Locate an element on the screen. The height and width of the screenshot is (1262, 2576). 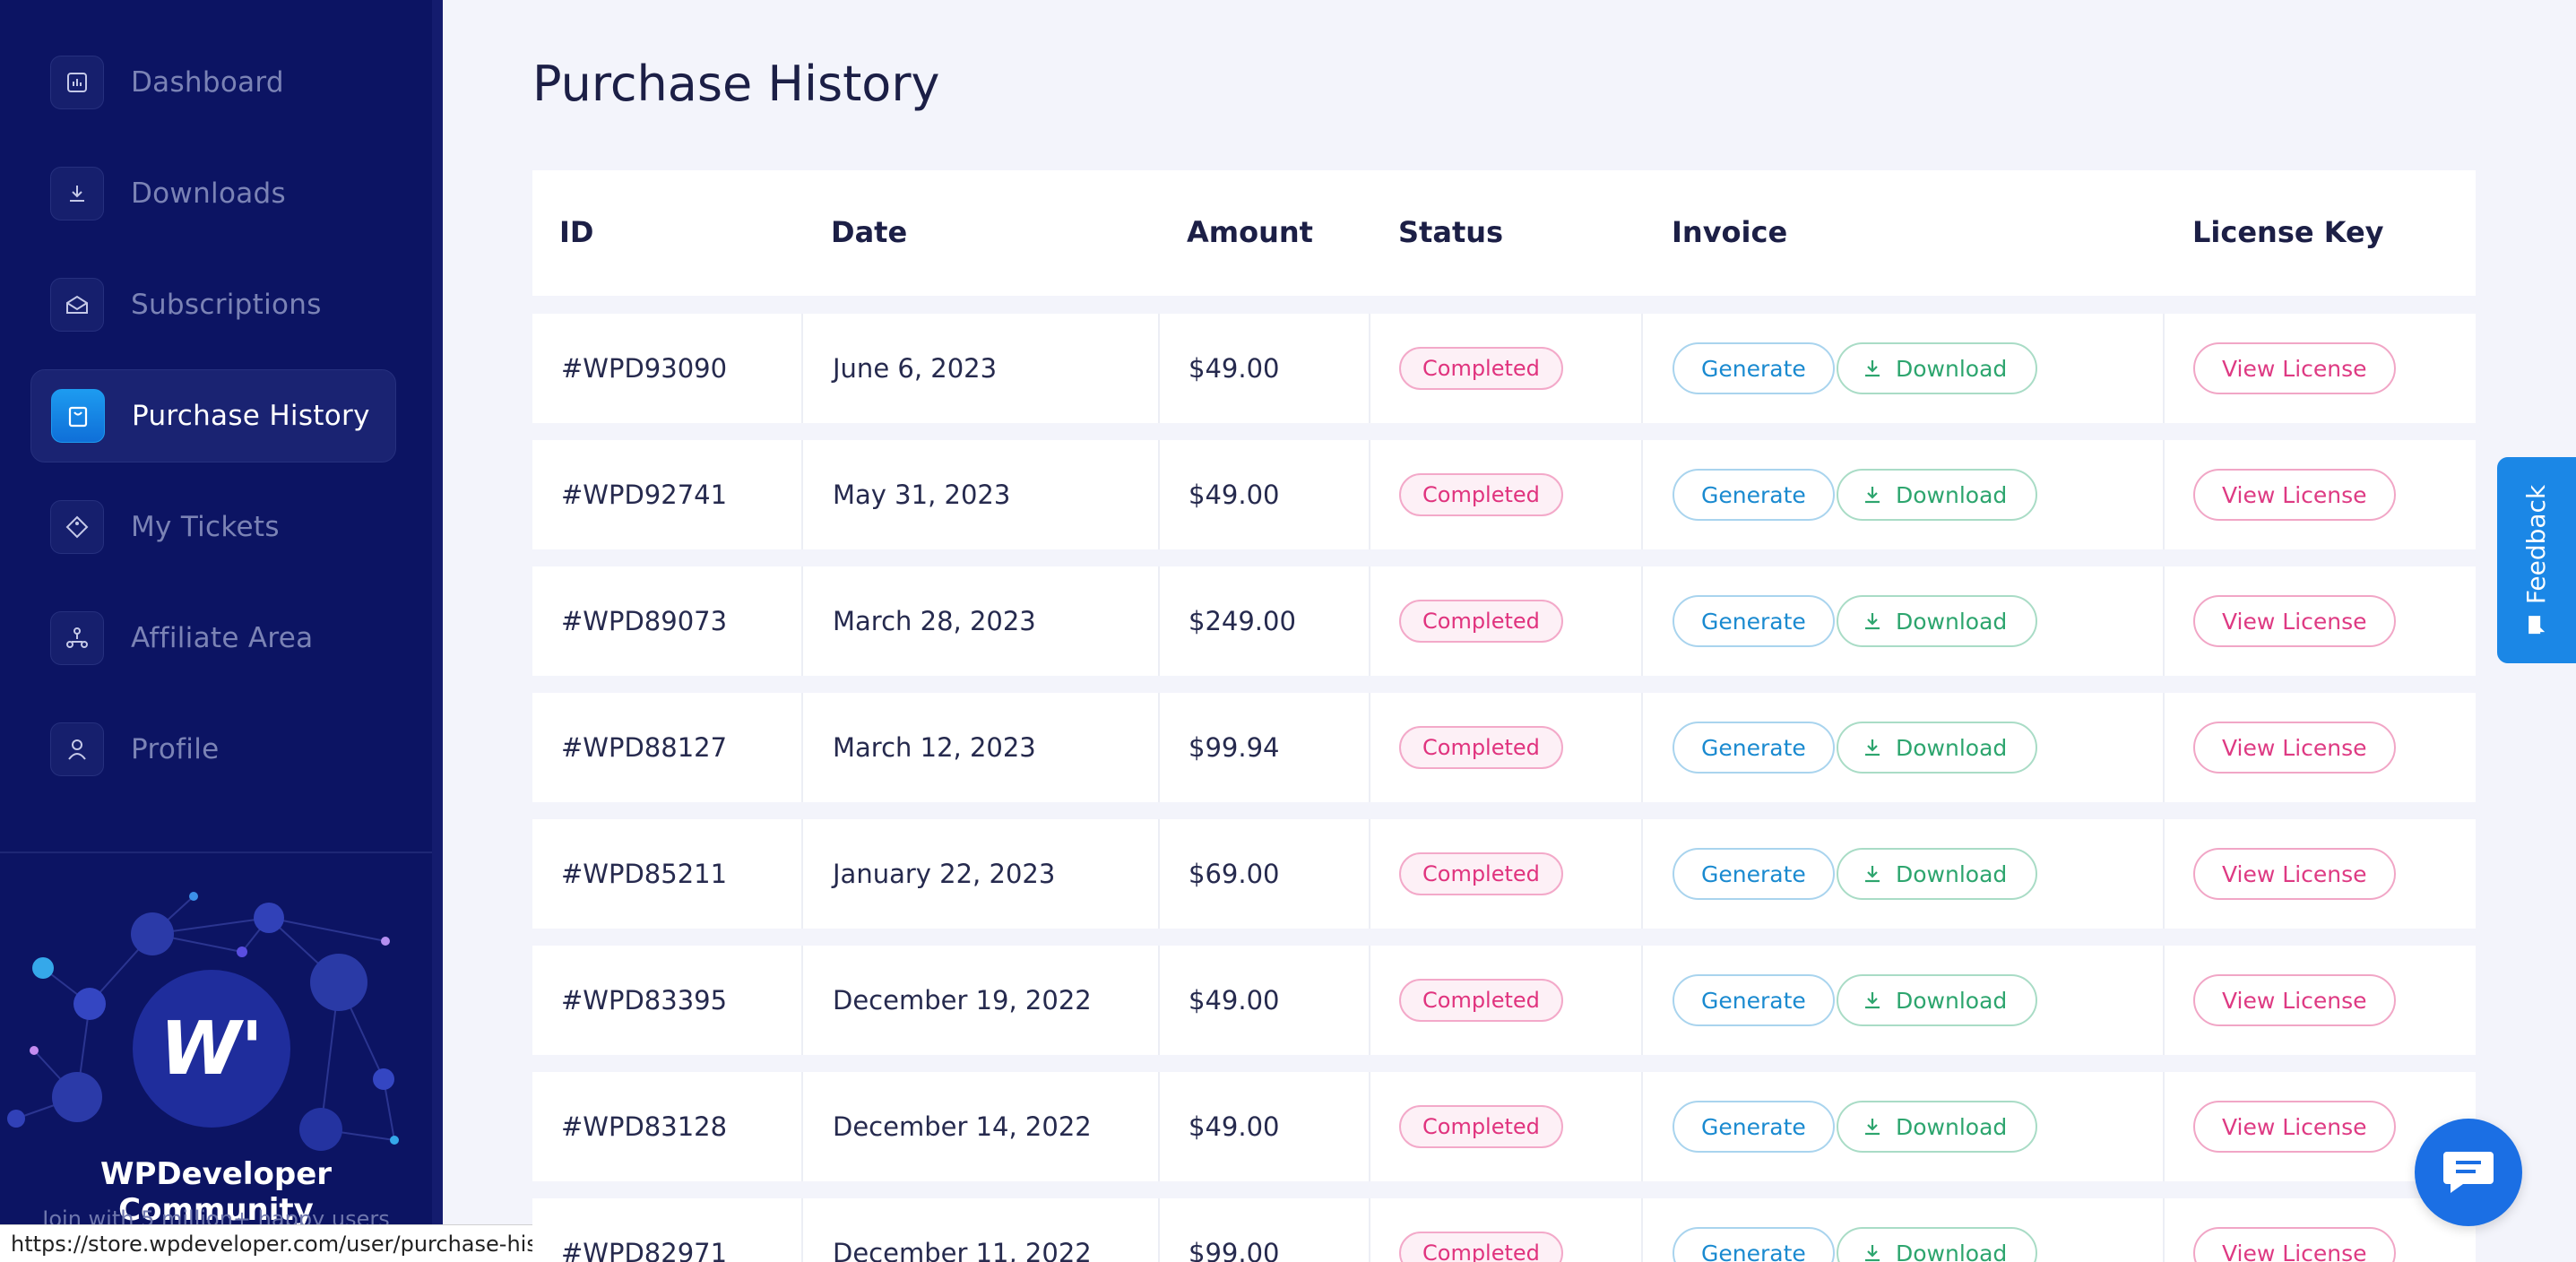
order-amount: $249.00 is located at coordinates (1242, 621).